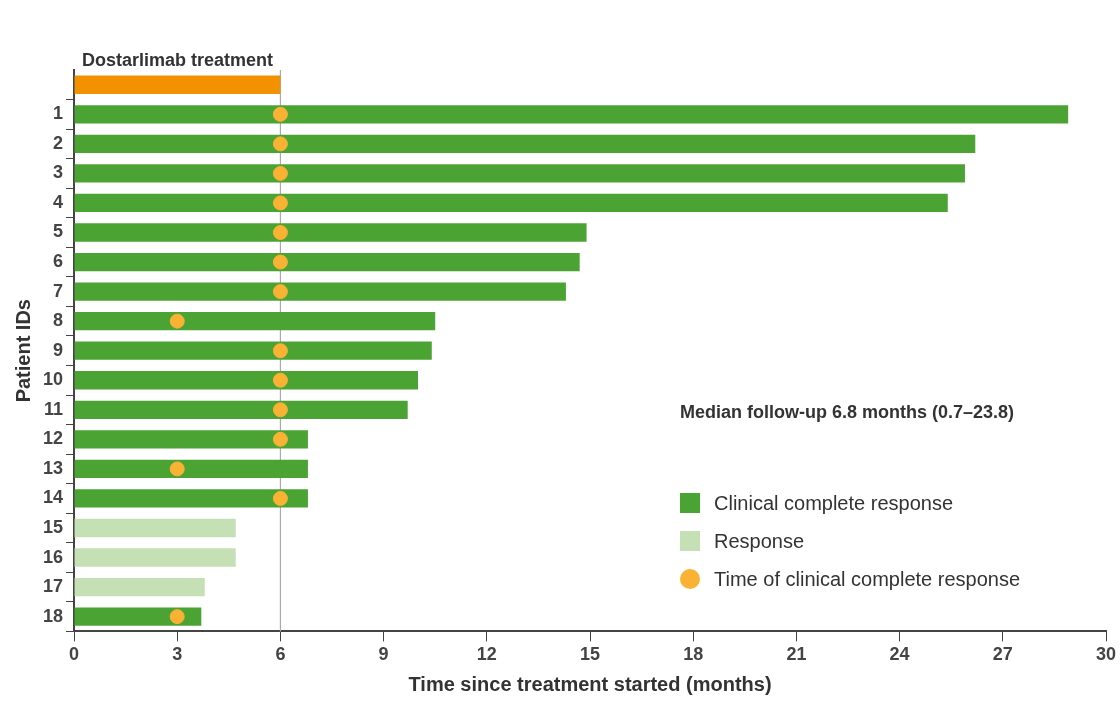 This screenshot has height=711, width=1120. I want to click on x-tick-label: 21, so click(796, 654).